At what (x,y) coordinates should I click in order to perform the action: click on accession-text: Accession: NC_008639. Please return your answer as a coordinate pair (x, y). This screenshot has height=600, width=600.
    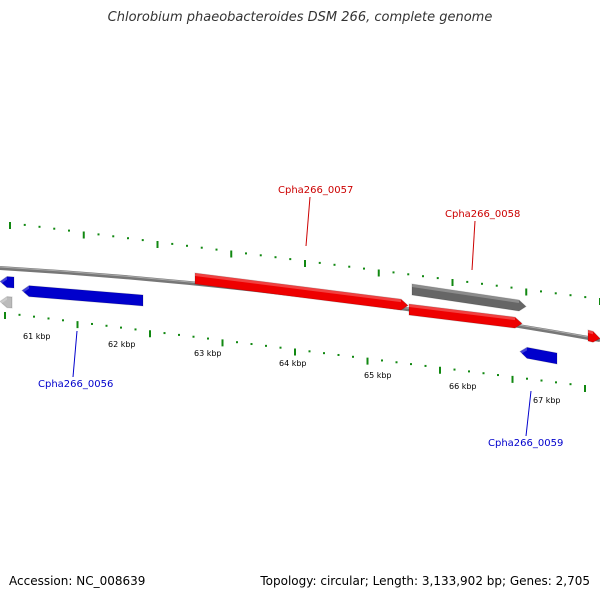
    Looking at the image, I should click on (77, 581).